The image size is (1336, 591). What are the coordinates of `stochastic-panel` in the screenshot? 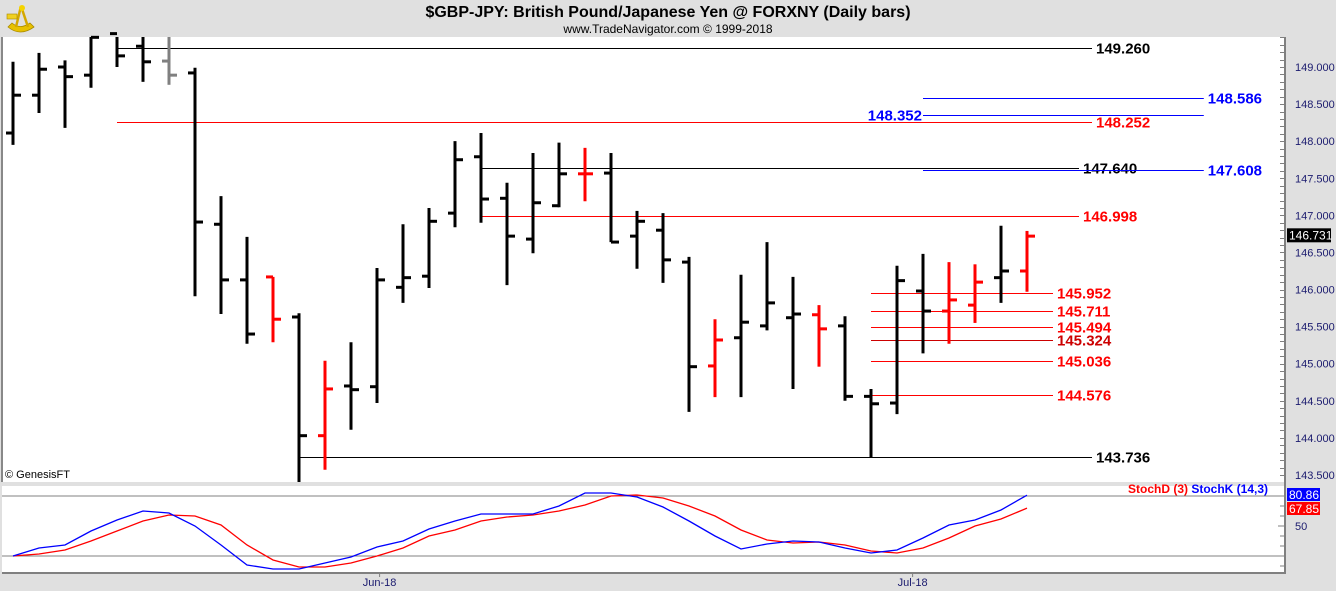 It's located at (643, 529).